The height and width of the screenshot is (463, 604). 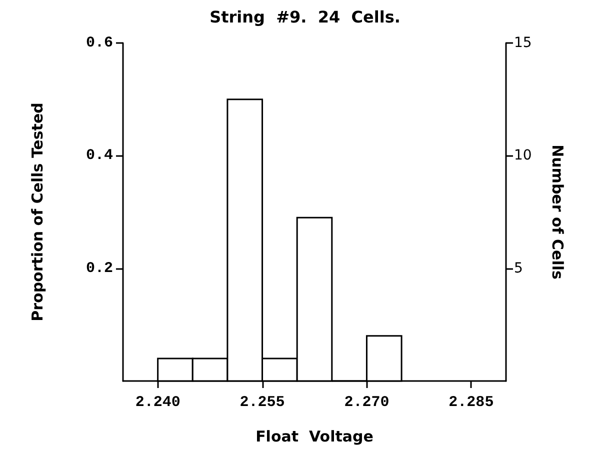 I want to click on x-tick-label: 2.270, so click(x=367, y=402).